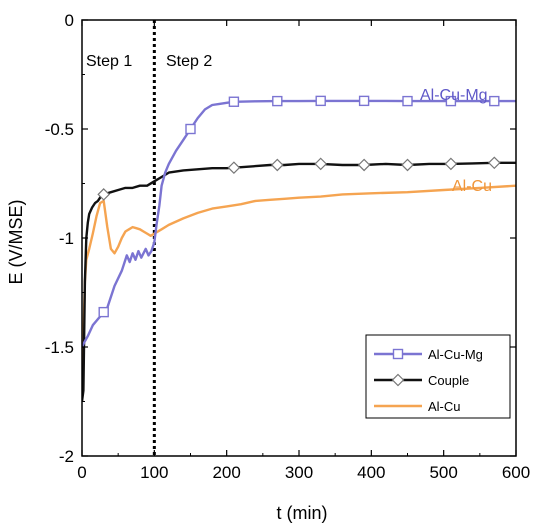 Image resolution: width=535 pixels, height=525 pixels. Describe the element at coordinates (371, 472) in the screenshot. I see `x-tick-label-4: 400` at that location.